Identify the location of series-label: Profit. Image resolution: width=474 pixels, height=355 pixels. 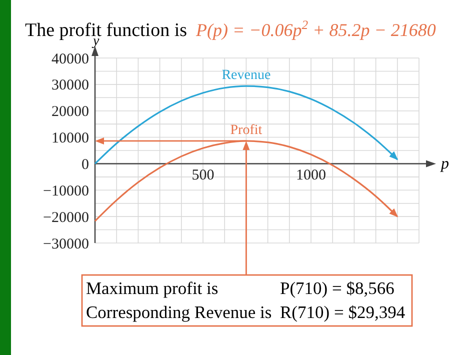
(246, 130).